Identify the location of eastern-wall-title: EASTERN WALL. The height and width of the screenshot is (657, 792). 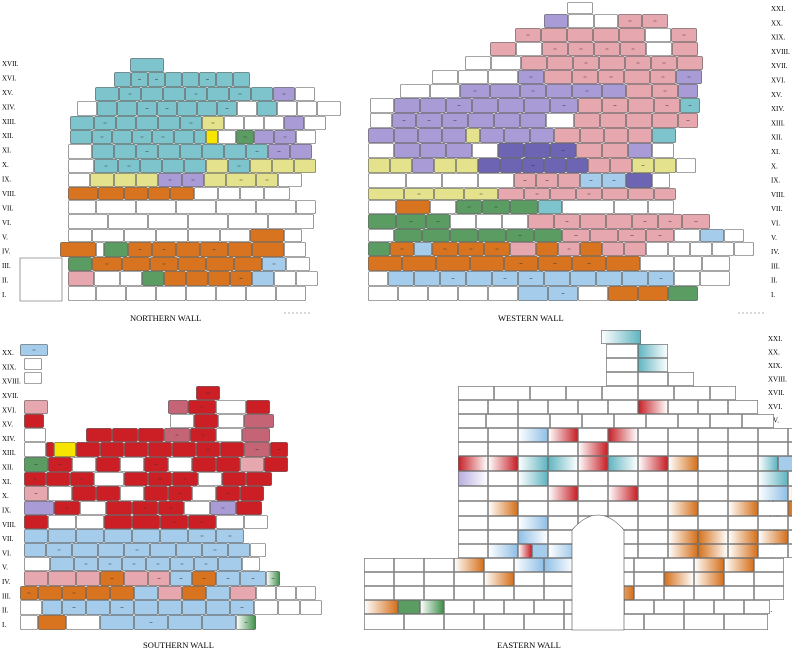
(529, 645).